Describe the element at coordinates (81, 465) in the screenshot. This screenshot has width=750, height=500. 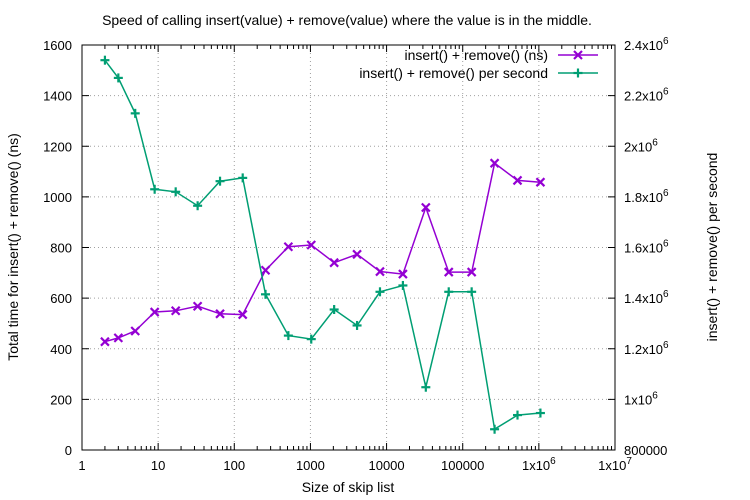
I see `x-tick-label: 1` at that location.